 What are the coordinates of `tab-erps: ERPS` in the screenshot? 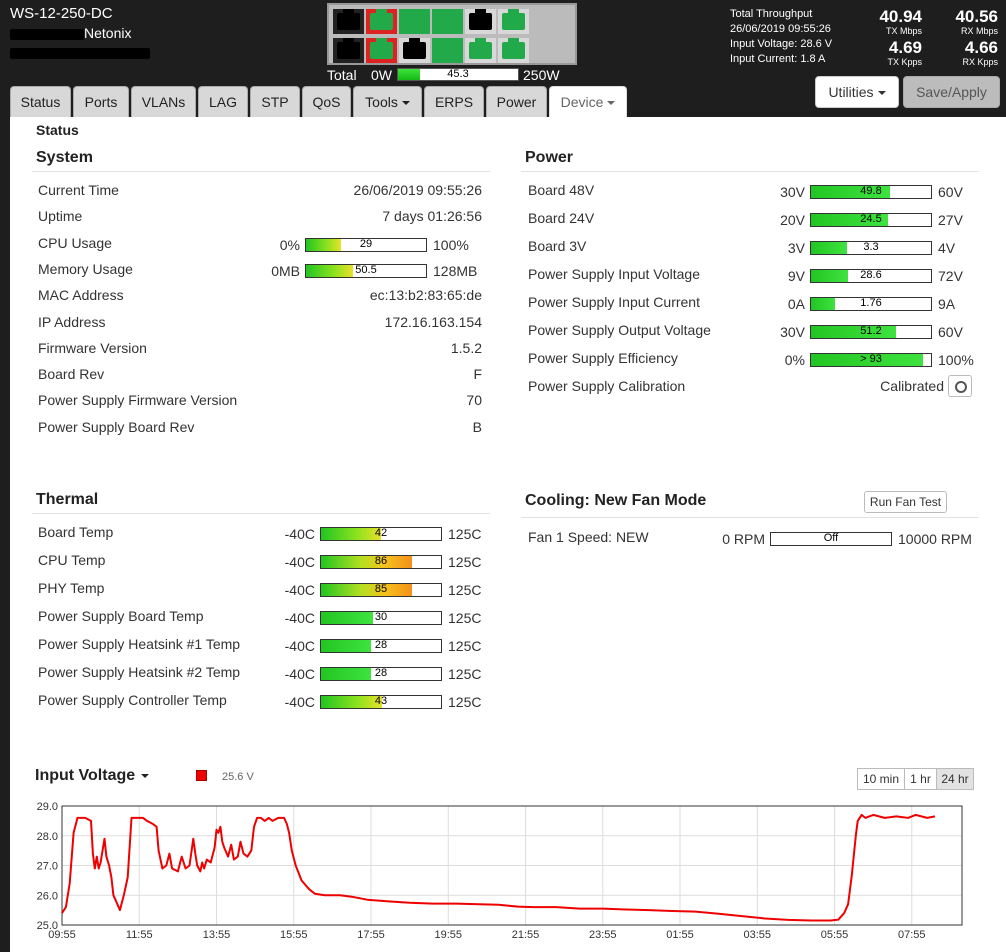 It's located at (454, 101).